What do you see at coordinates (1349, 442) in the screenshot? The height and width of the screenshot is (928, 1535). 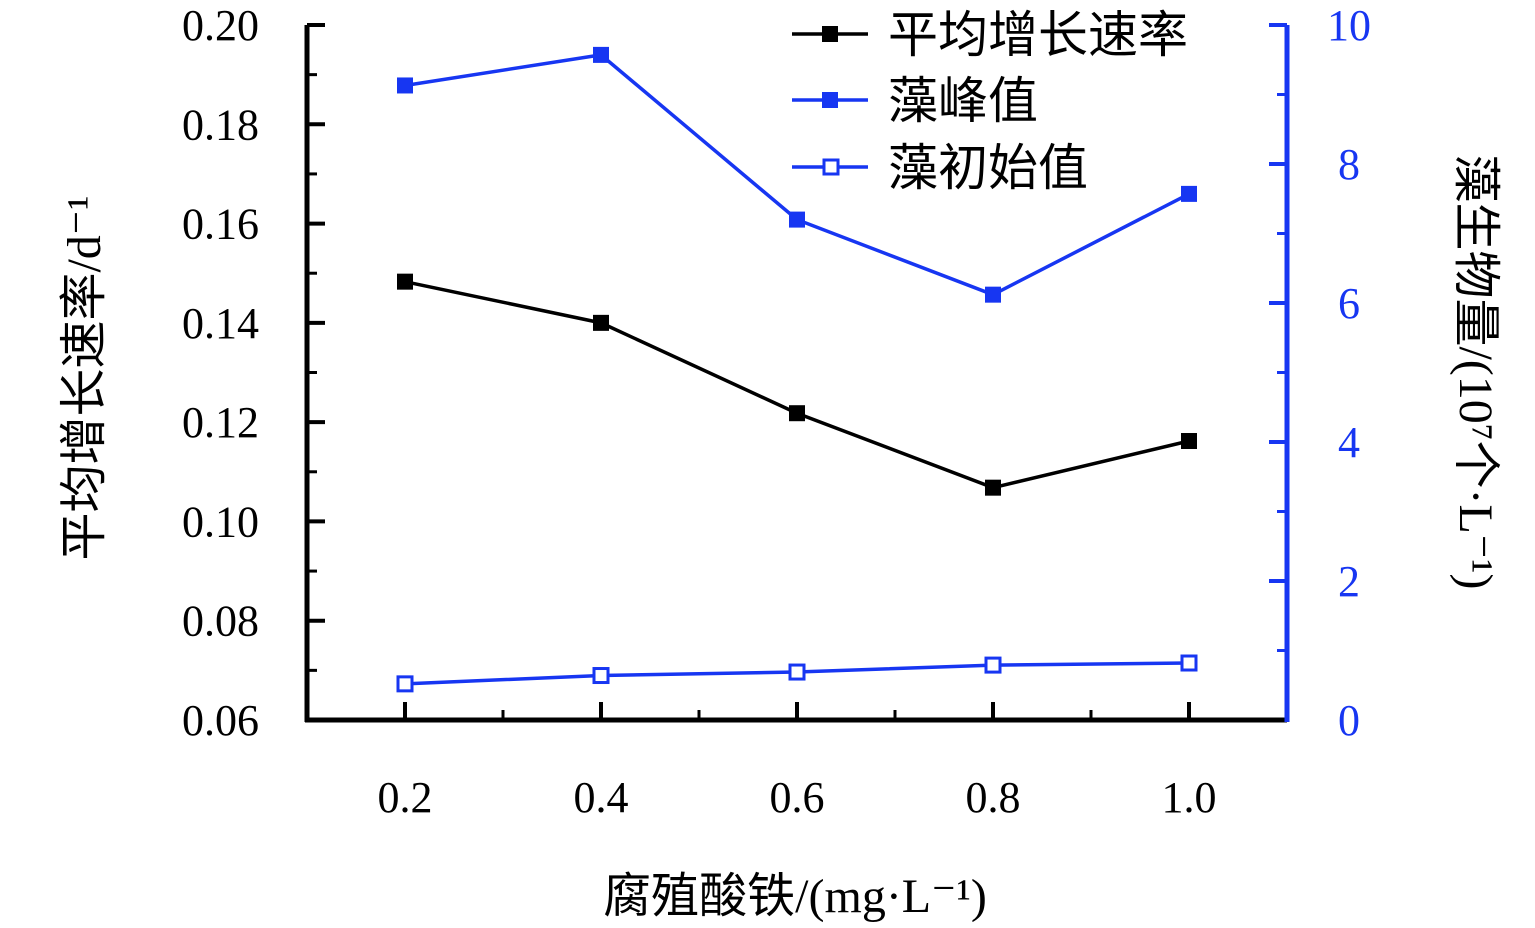 I see `right-tick-label: 4` at bounding box center [1349, 442].